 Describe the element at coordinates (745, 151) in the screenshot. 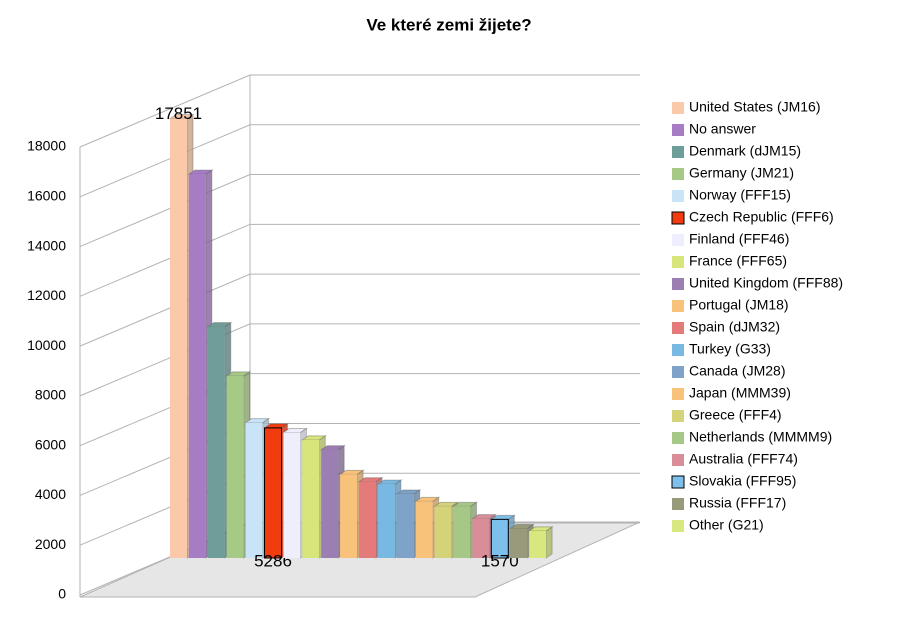

I see `legend-label: Denmark (dJM15)` at that location.